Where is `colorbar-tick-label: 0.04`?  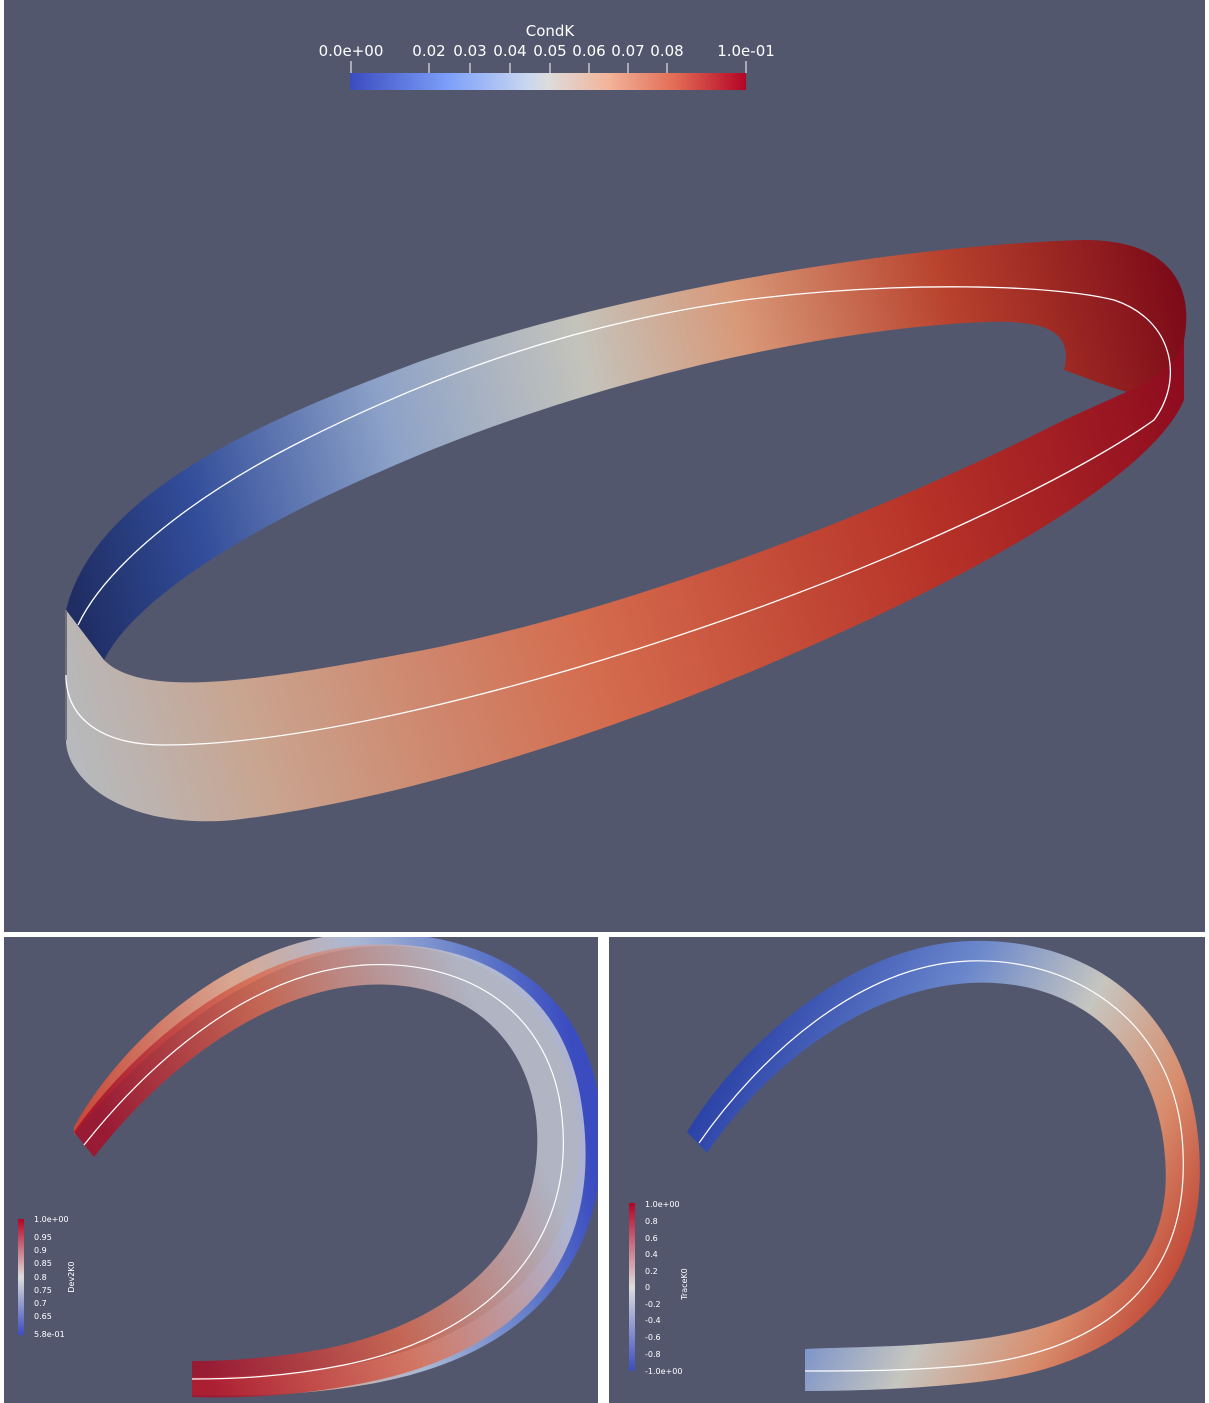
colorbar-tick-label: 0.04 is located at coordinates (509, 51).